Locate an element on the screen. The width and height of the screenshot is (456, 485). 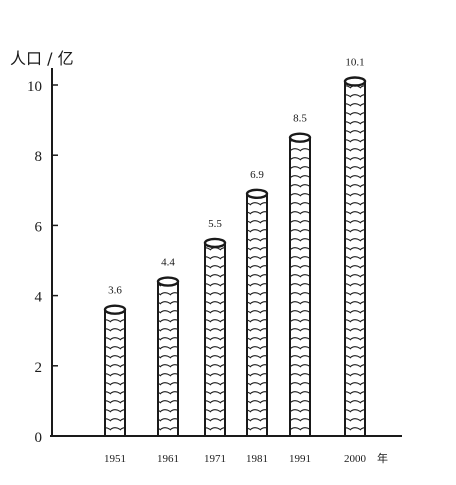
bar-value-label: 8.5 is located at coordinates (300, 119).